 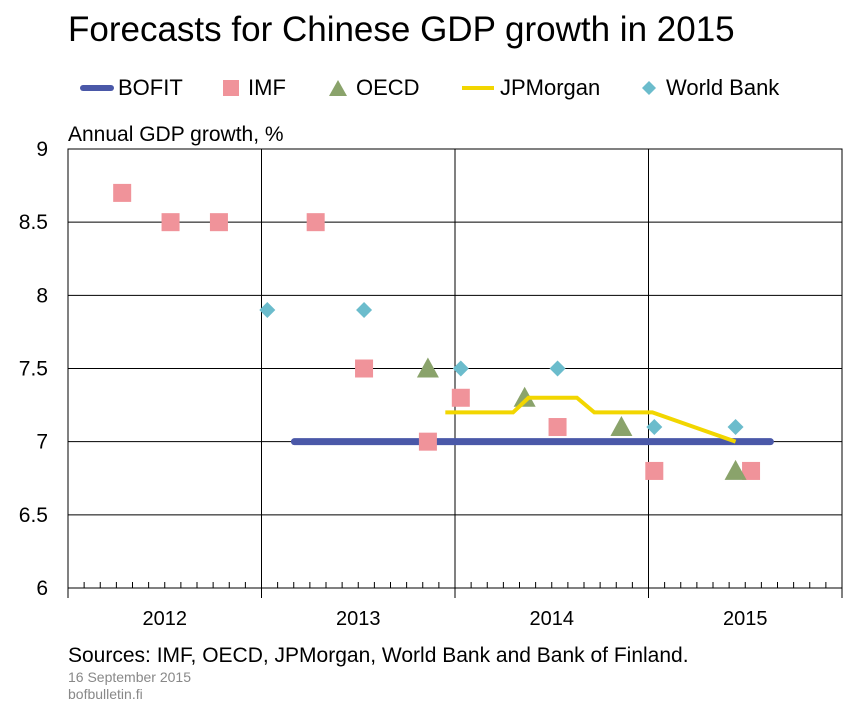 I want to click on legend-swatch-imf, so click(x=231, y=88).